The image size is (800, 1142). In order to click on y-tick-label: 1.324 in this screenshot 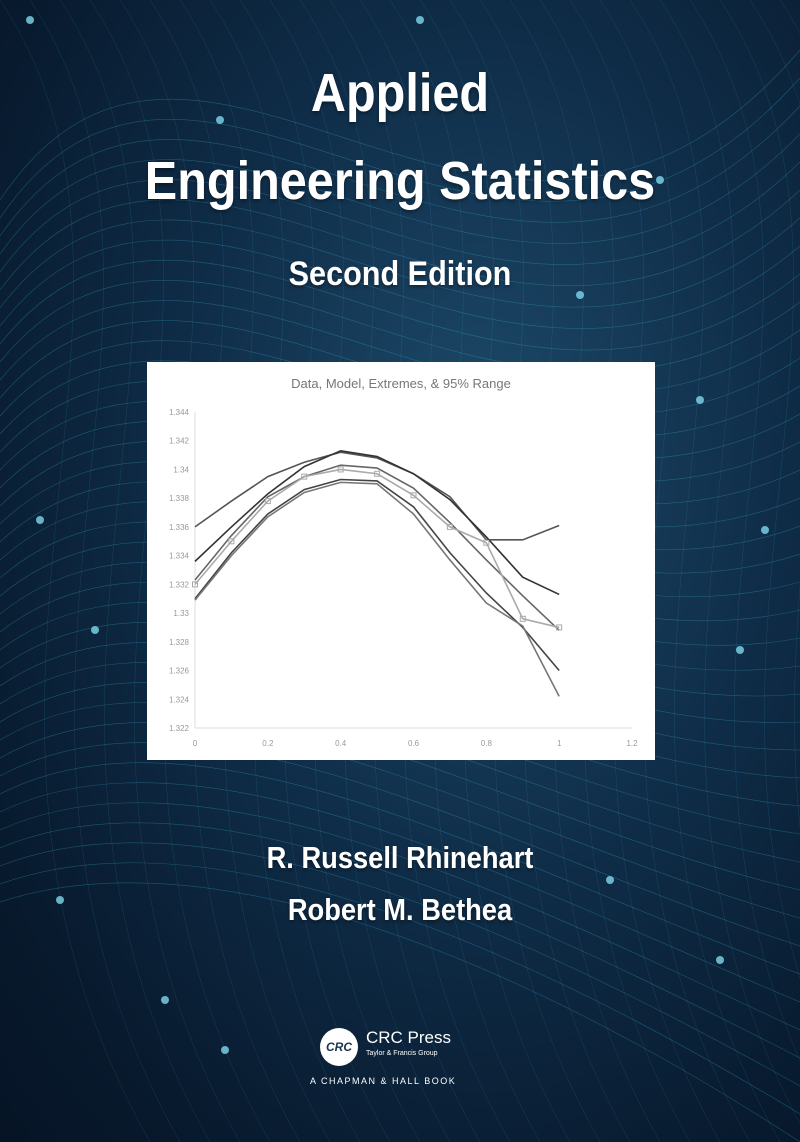, I will do `click(179, 699)`.